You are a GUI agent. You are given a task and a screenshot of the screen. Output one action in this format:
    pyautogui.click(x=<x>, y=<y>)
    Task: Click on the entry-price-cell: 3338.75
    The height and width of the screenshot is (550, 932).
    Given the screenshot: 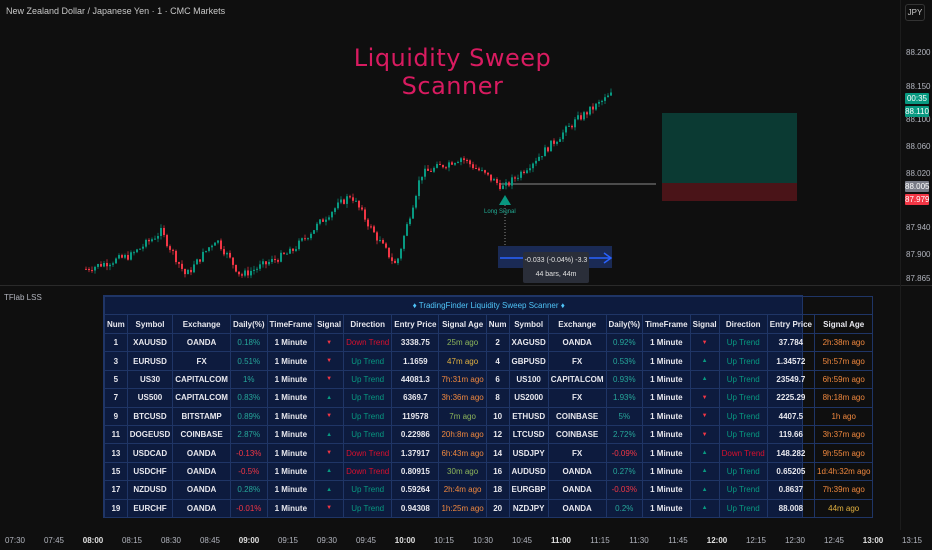 What is the action you would take?
    pyautogui.click(x=415, y=342)
    